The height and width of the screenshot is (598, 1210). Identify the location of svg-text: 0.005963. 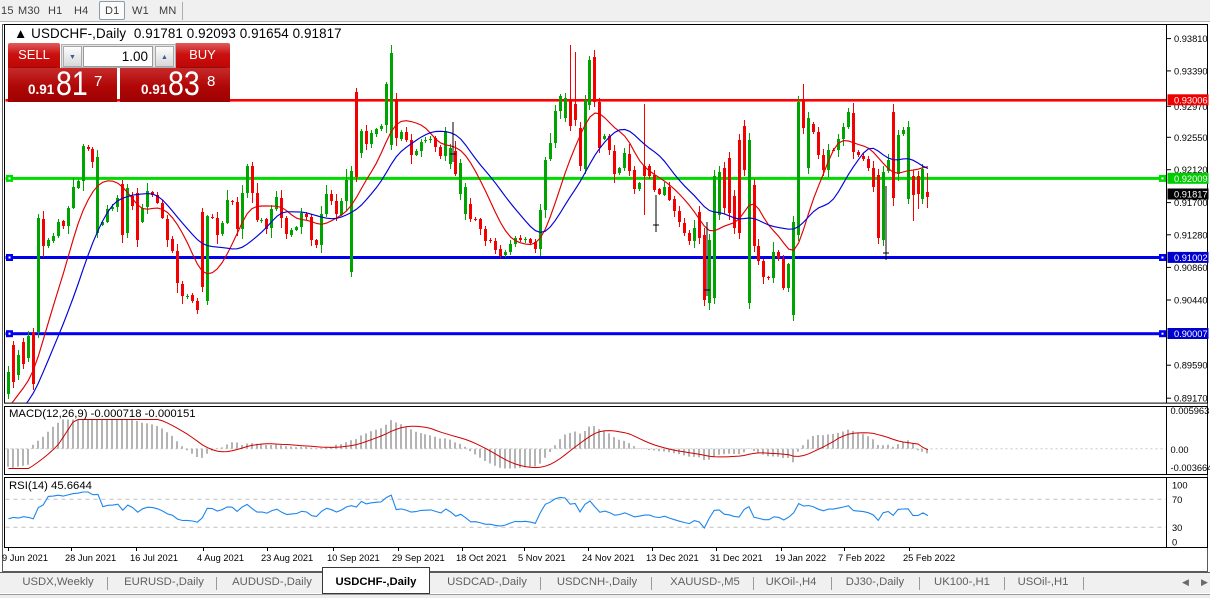
(1190, 411).